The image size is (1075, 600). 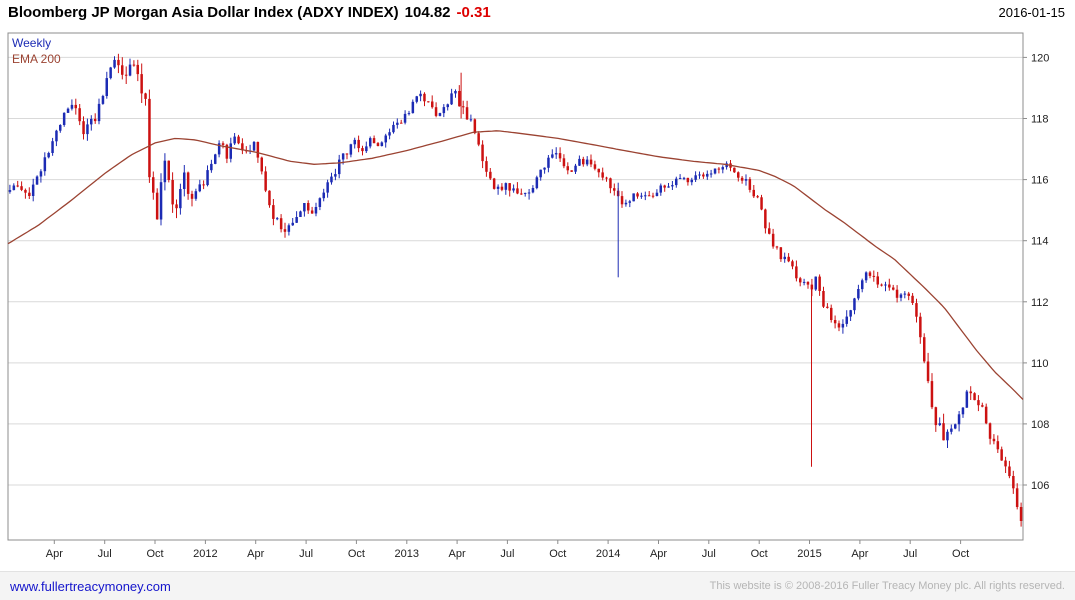 I want to click on svg-text: 112, so click(x=1040, y=303).